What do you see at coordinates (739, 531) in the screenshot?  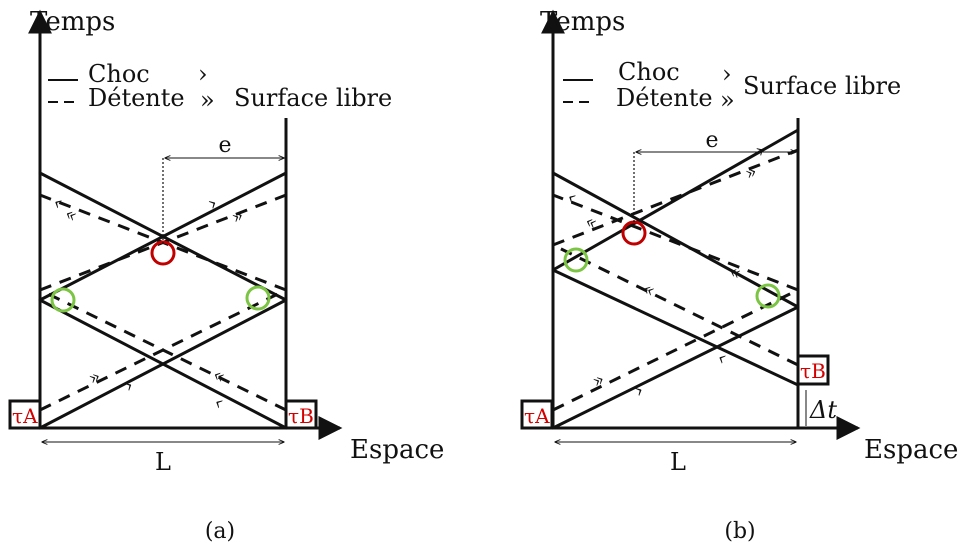 I see `panel-caption: (b)` at bounding box center [739, 531].